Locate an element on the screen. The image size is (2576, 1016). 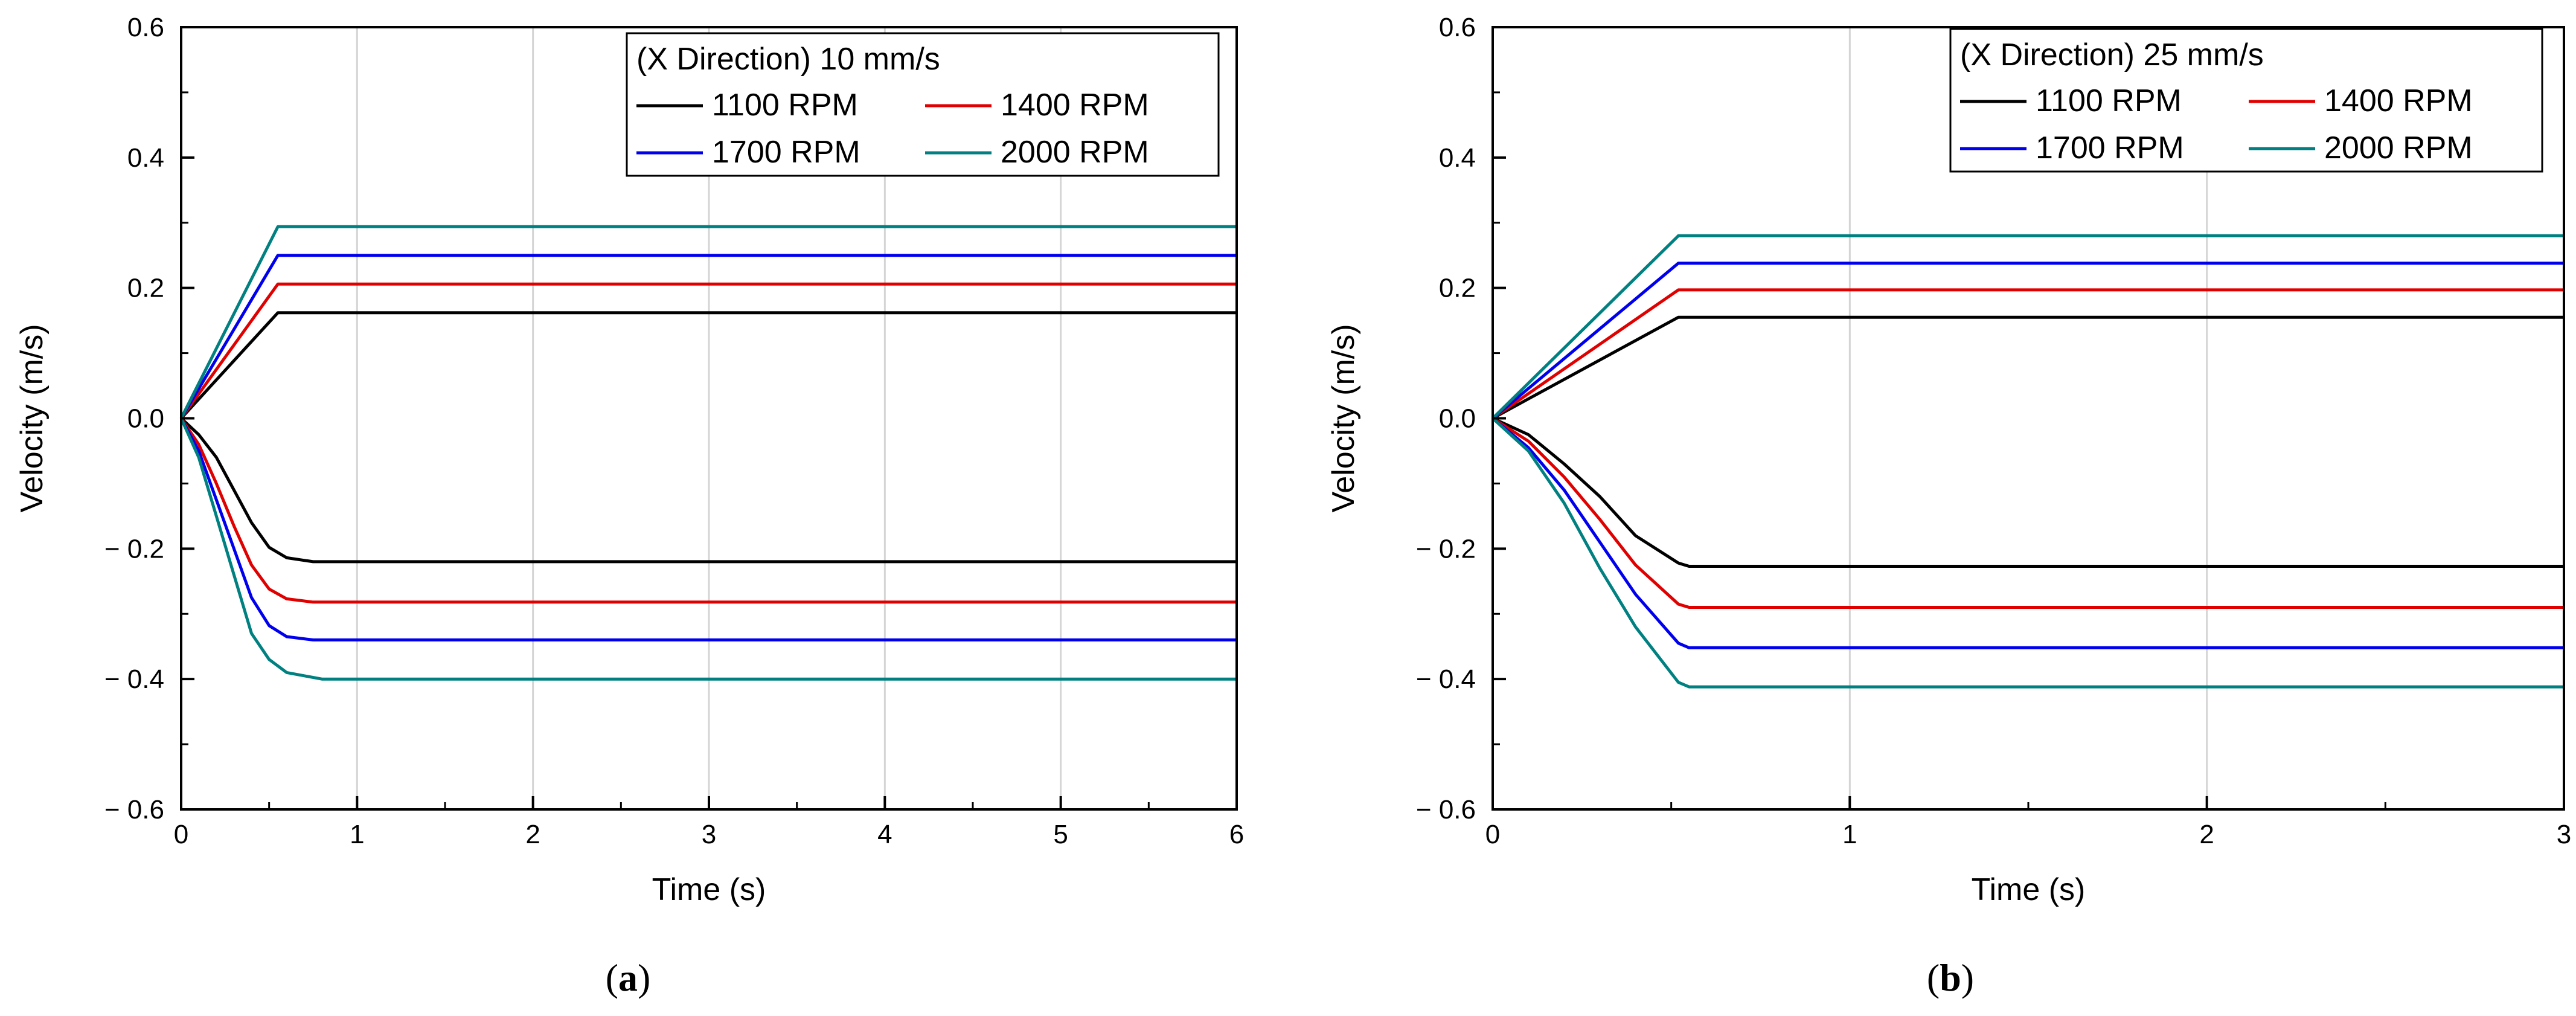
panel-caption: (a) is located at coordinates (628, 977).